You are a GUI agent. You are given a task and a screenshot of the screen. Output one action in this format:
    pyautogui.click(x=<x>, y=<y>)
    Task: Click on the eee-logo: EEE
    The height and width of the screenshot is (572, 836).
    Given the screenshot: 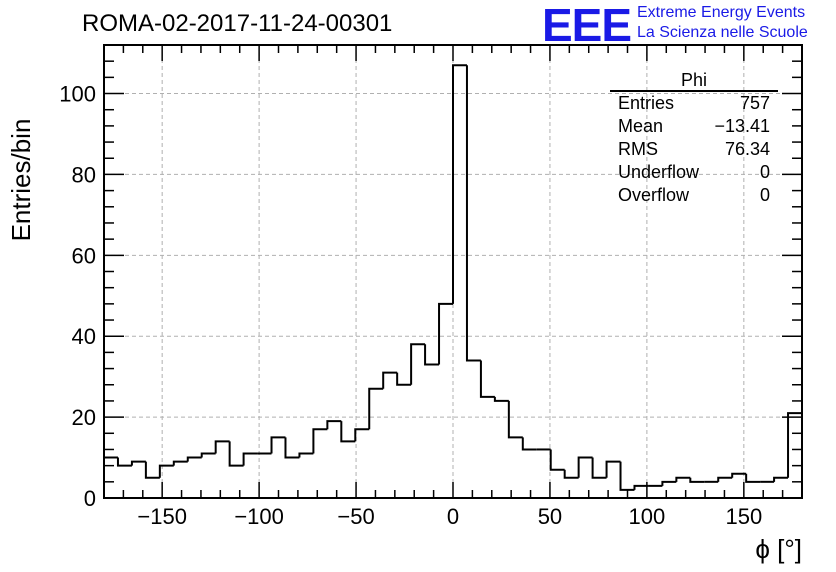 What is the action you would take?
    pyautogui.click(x=587, y=25)
    